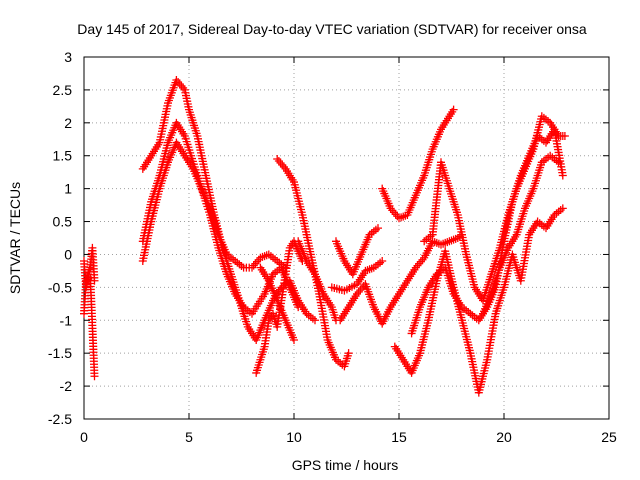  Describe the element at coordinates (68, 254) in the screenshot. I see `y-tick-label: 0` at that location.